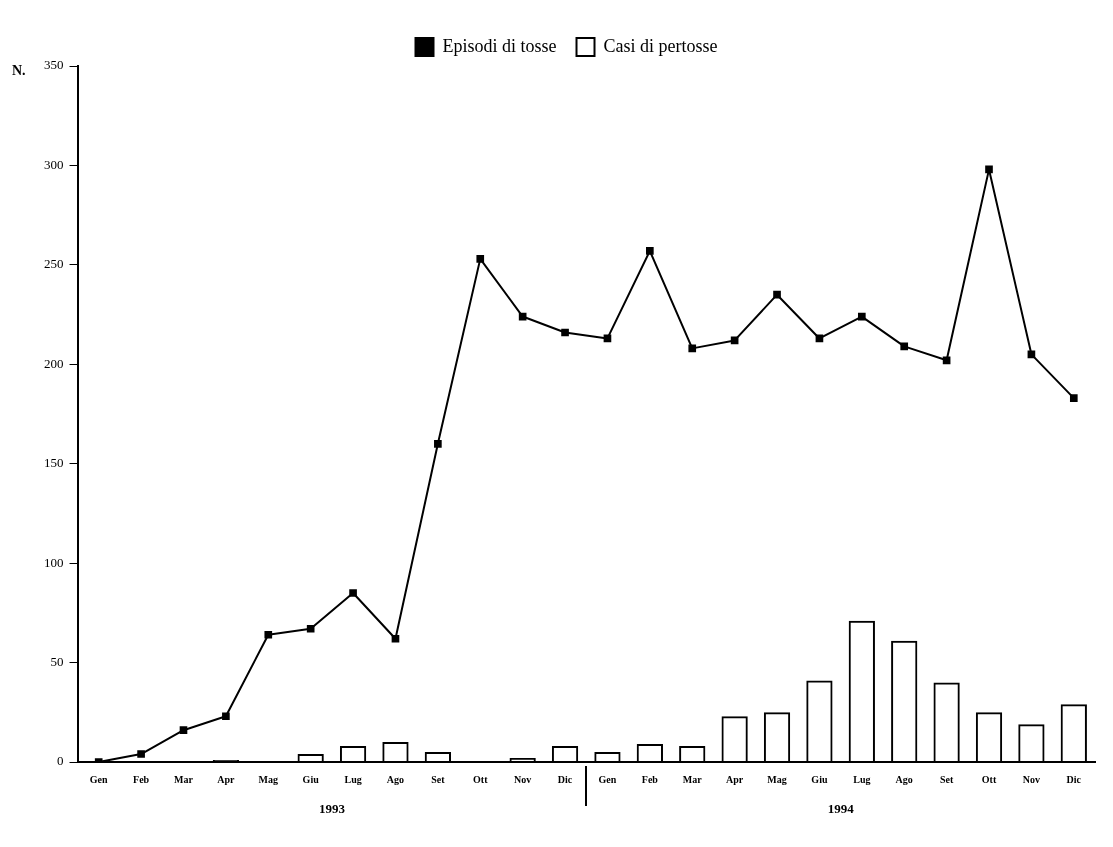  I want to click on legend-label: Casi di pertosse, so click(660, 45).